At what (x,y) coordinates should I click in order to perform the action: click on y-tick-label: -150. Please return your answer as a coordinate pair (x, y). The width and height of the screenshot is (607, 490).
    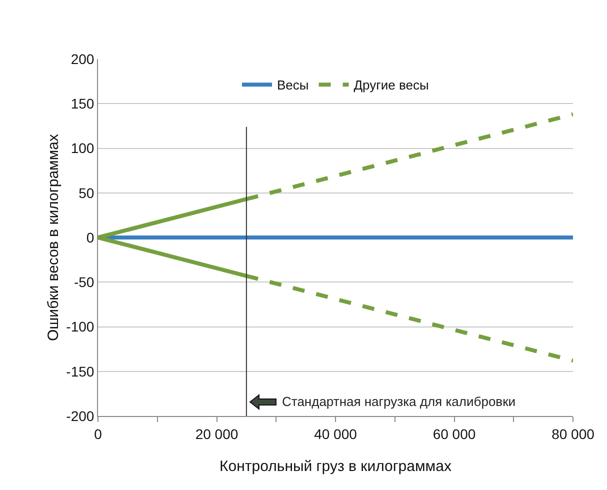
    Looking at the image, I should click on (80, 371).